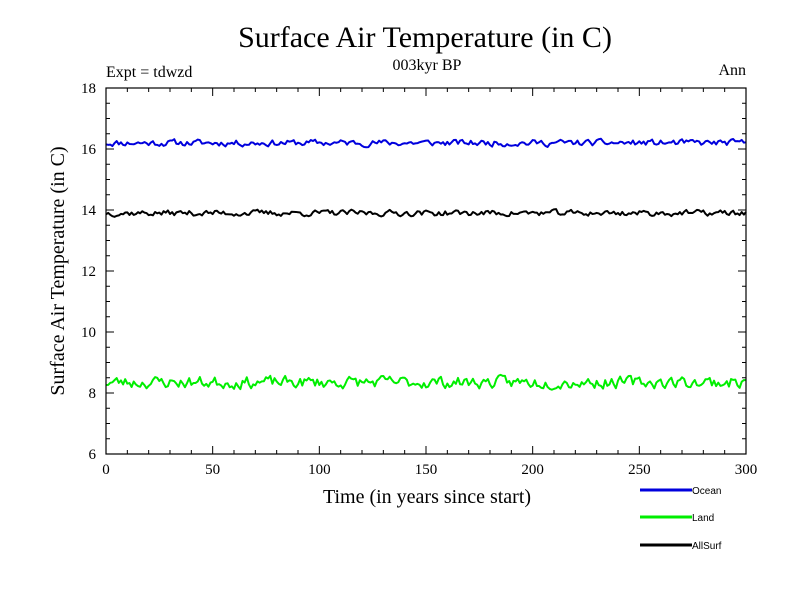 This screenshot has width=800, height=600. What do you see at coordinates (149, 72) in the screenshot?
I see `experiment-label: Expt = tdwzd` at bounding box center [149, 72].